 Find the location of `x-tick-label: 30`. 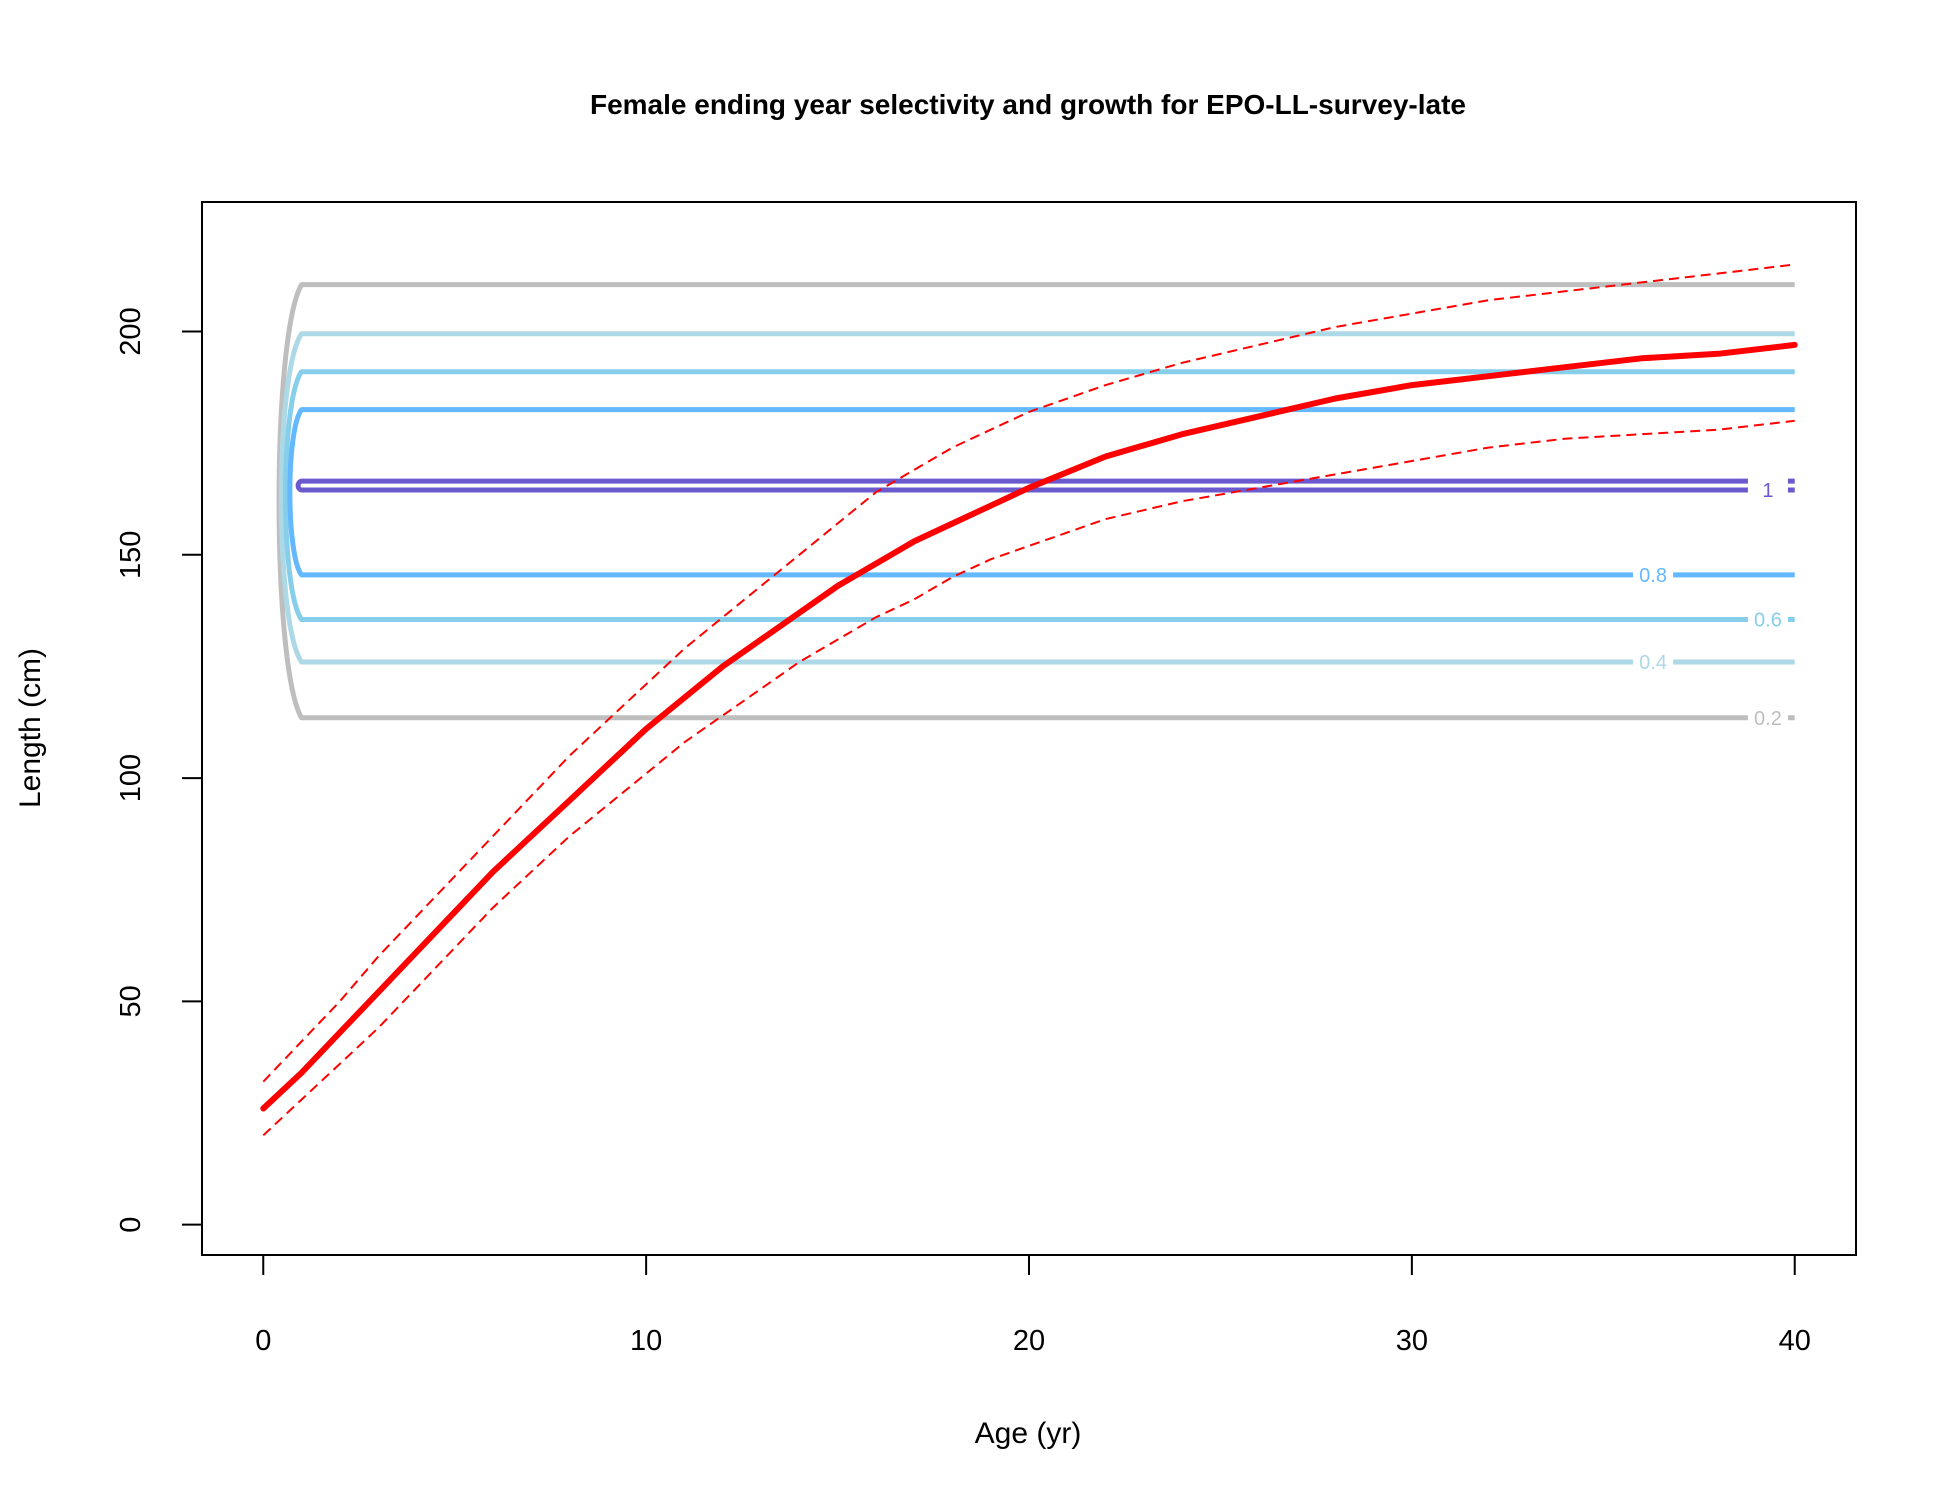

x-tick-label: 30 is located at coordinates (1412, 1341).